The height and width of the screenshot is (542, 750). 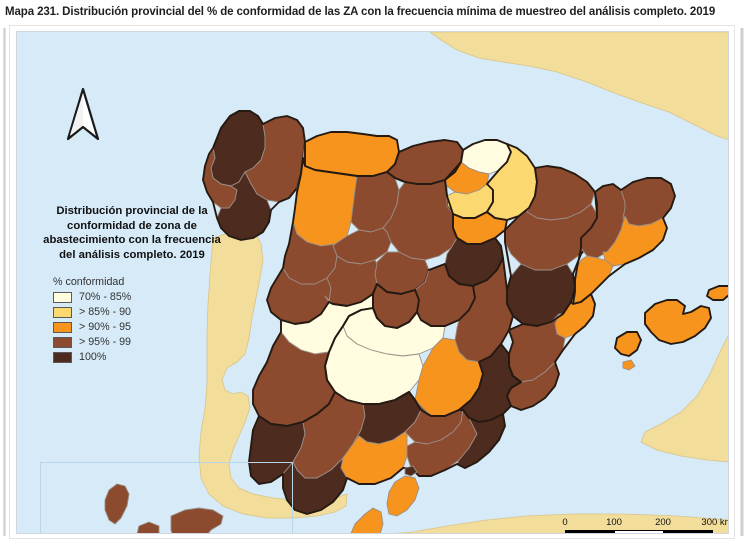 I want to click on scale-bar-graphic, so click(x=639, y=531).